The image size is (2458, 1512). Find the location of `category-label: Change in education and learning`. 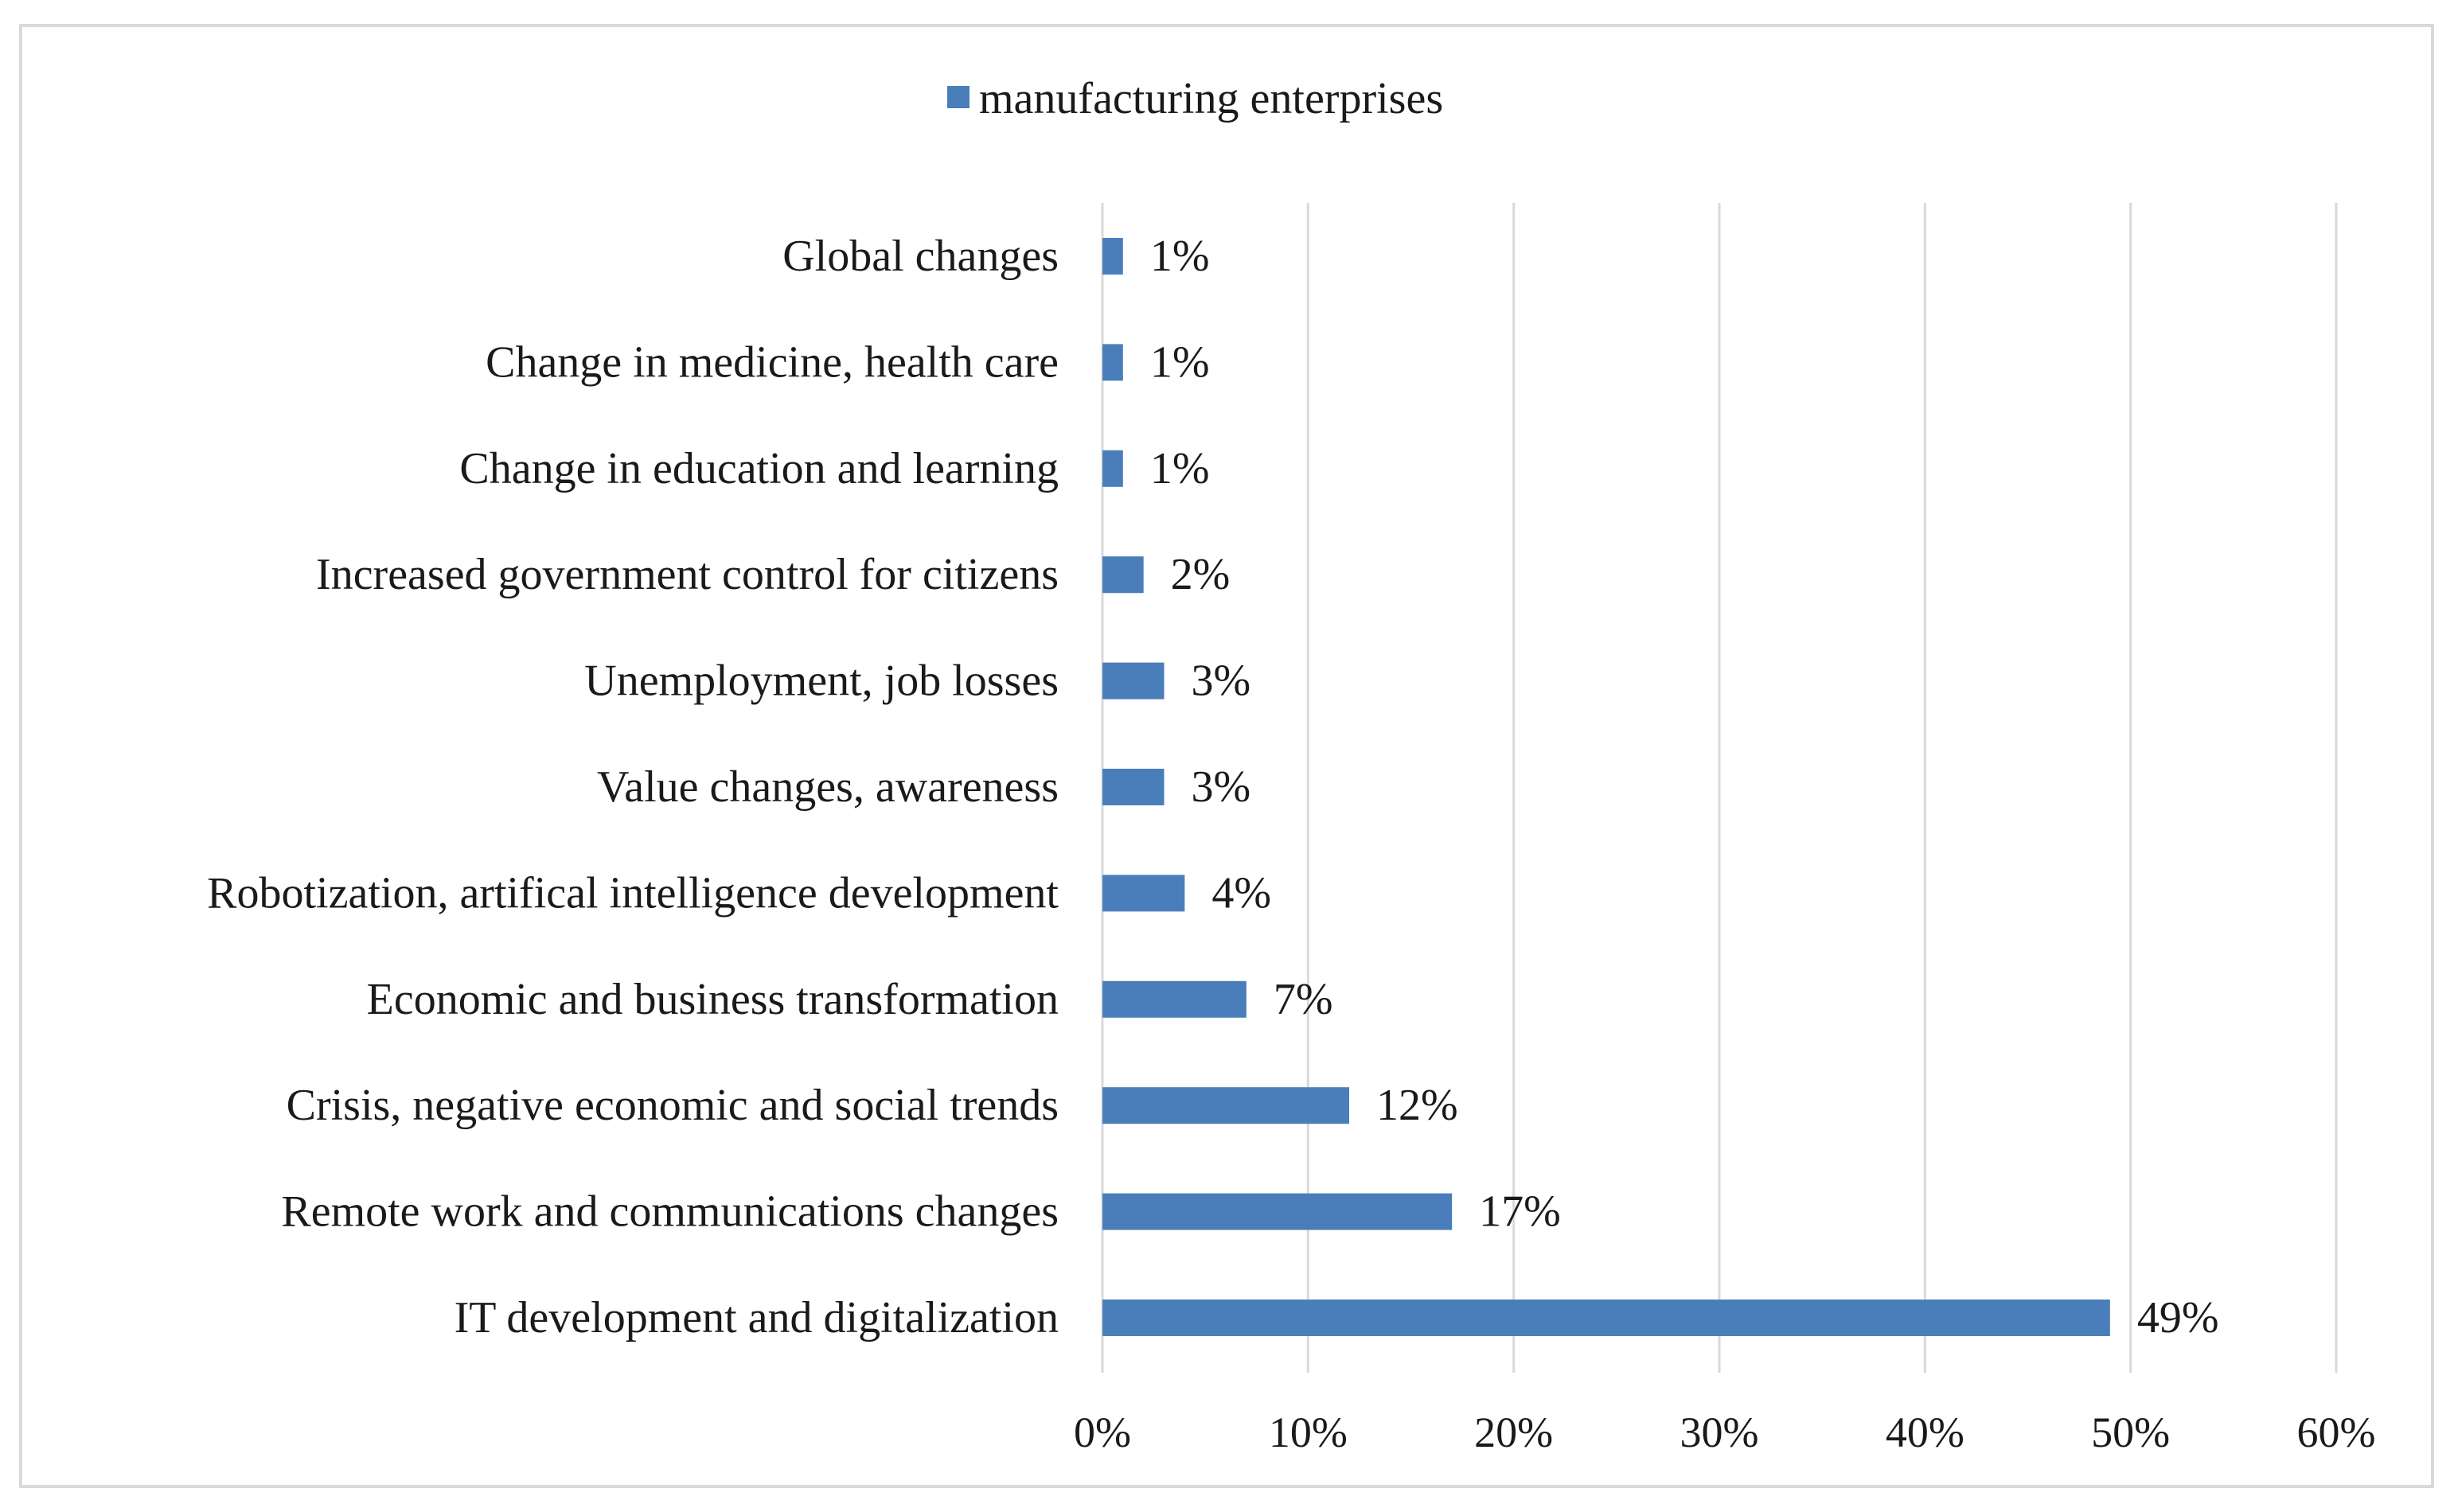

category-label: Change in education and learning is located at coordinates (759, 468).